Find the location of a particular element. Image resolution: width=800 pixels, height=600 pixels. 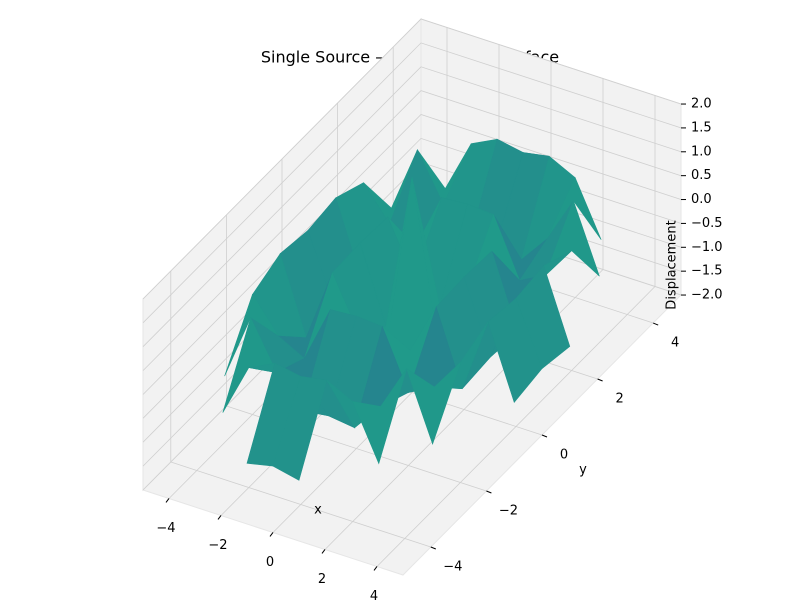

x-tick-label: 2 is located at coordinates (322, 579).